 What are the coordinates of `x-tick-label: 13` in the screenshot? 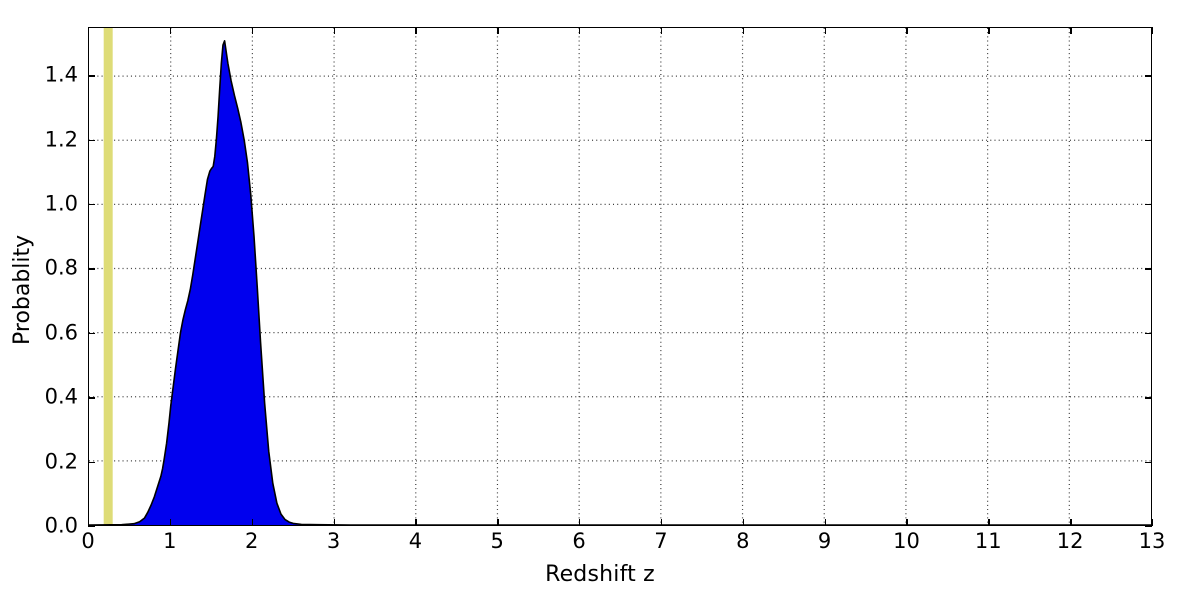 It's located at (1152, 541).